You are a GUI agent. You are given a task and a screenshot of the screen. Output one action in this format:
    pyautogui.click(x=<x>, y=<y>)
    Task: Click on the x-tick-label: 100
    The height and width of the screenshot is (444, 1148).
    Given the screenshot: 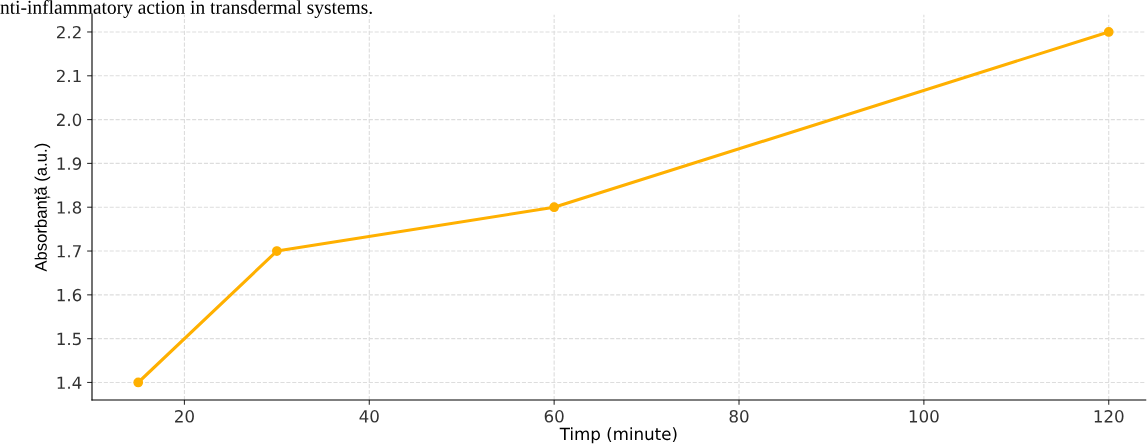 What is the action you would take?
    pyautogui.click(x=924, y=416)
    